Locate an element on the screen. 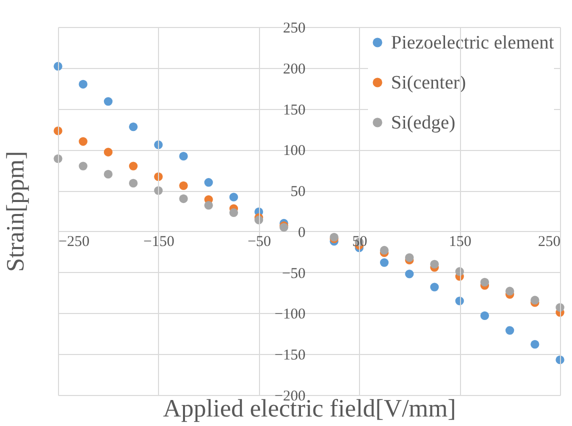 The width and height of the screenshot is (572, 426). x-tick-label: 250 is located at coordinates (549, 242).